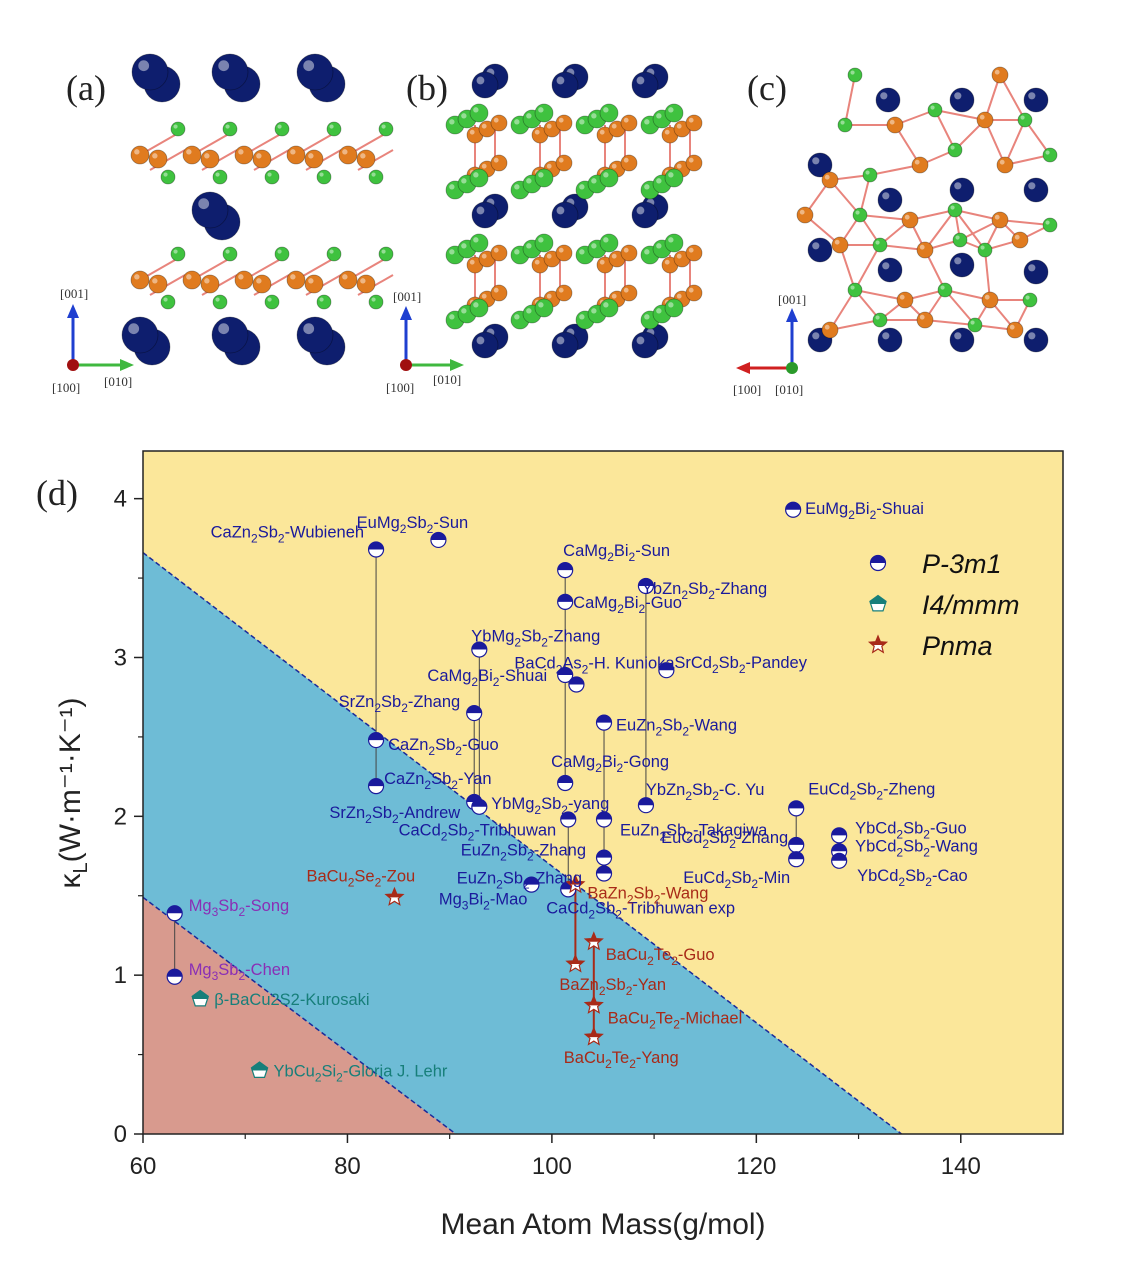 This screenshot has width=1126, height=1276. I want to click on data-label: EuZn2Sb2-Takagiwa, so click(694, 833).